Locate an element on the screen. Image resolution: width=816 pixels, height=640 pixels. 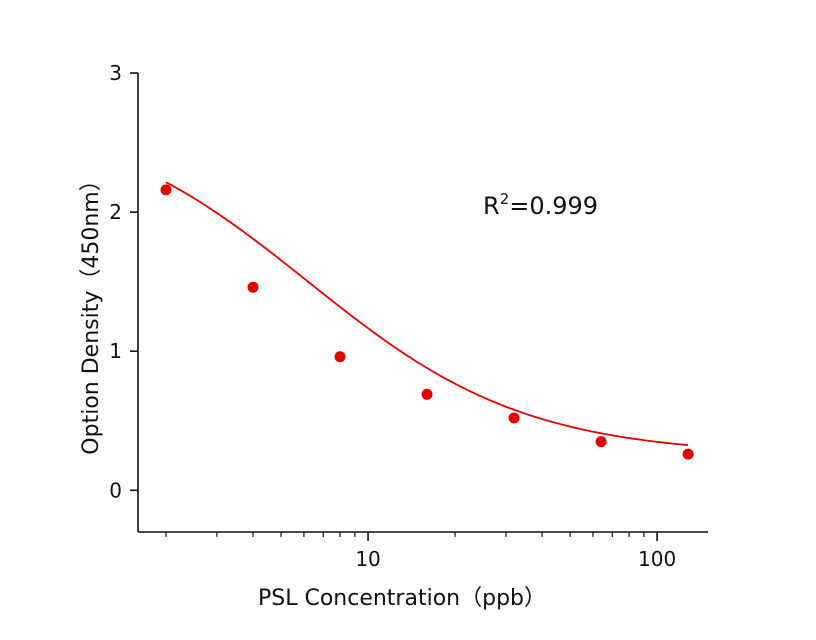
x-tick-label: 100 is located at coordinates (657, 559).